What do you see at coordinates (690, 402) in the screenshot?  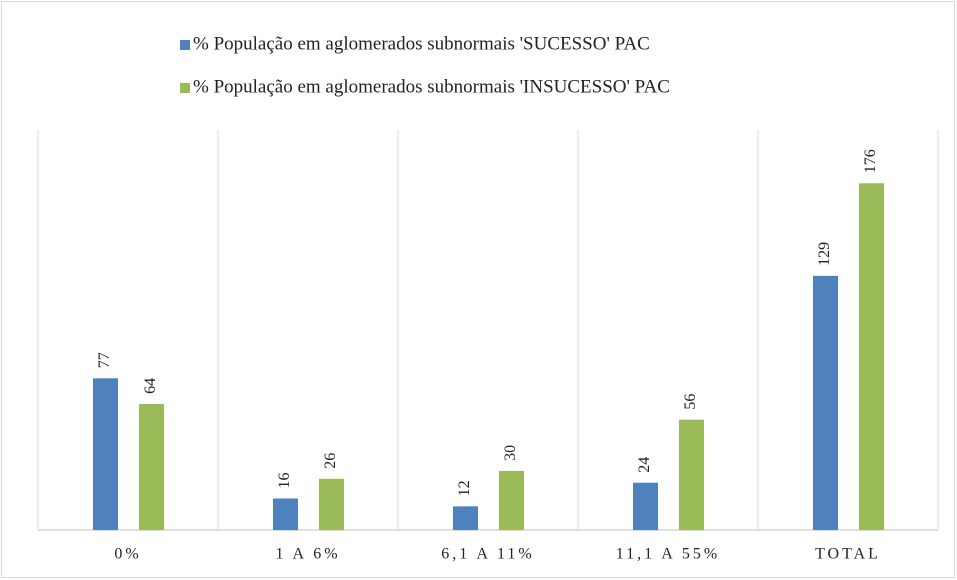 I see `data-label: 56` at bounding box center [690, 402].